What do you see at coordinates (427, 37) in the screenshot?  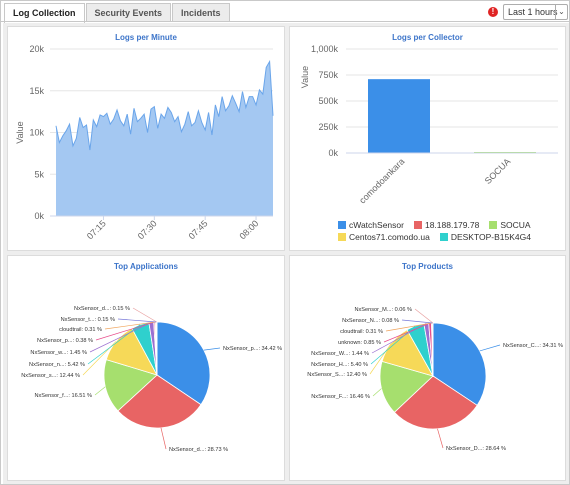 I see `panel-title: Logs per Collector` at bounding box center [427, 37].